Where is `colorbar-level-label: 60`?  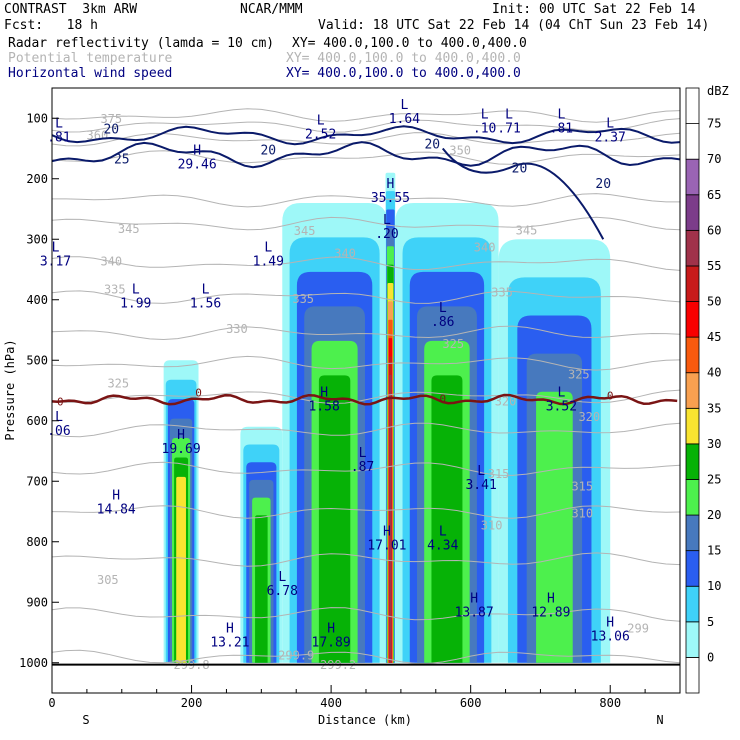 colorbar-level-label: 60 is located at coordinates (714, 230).